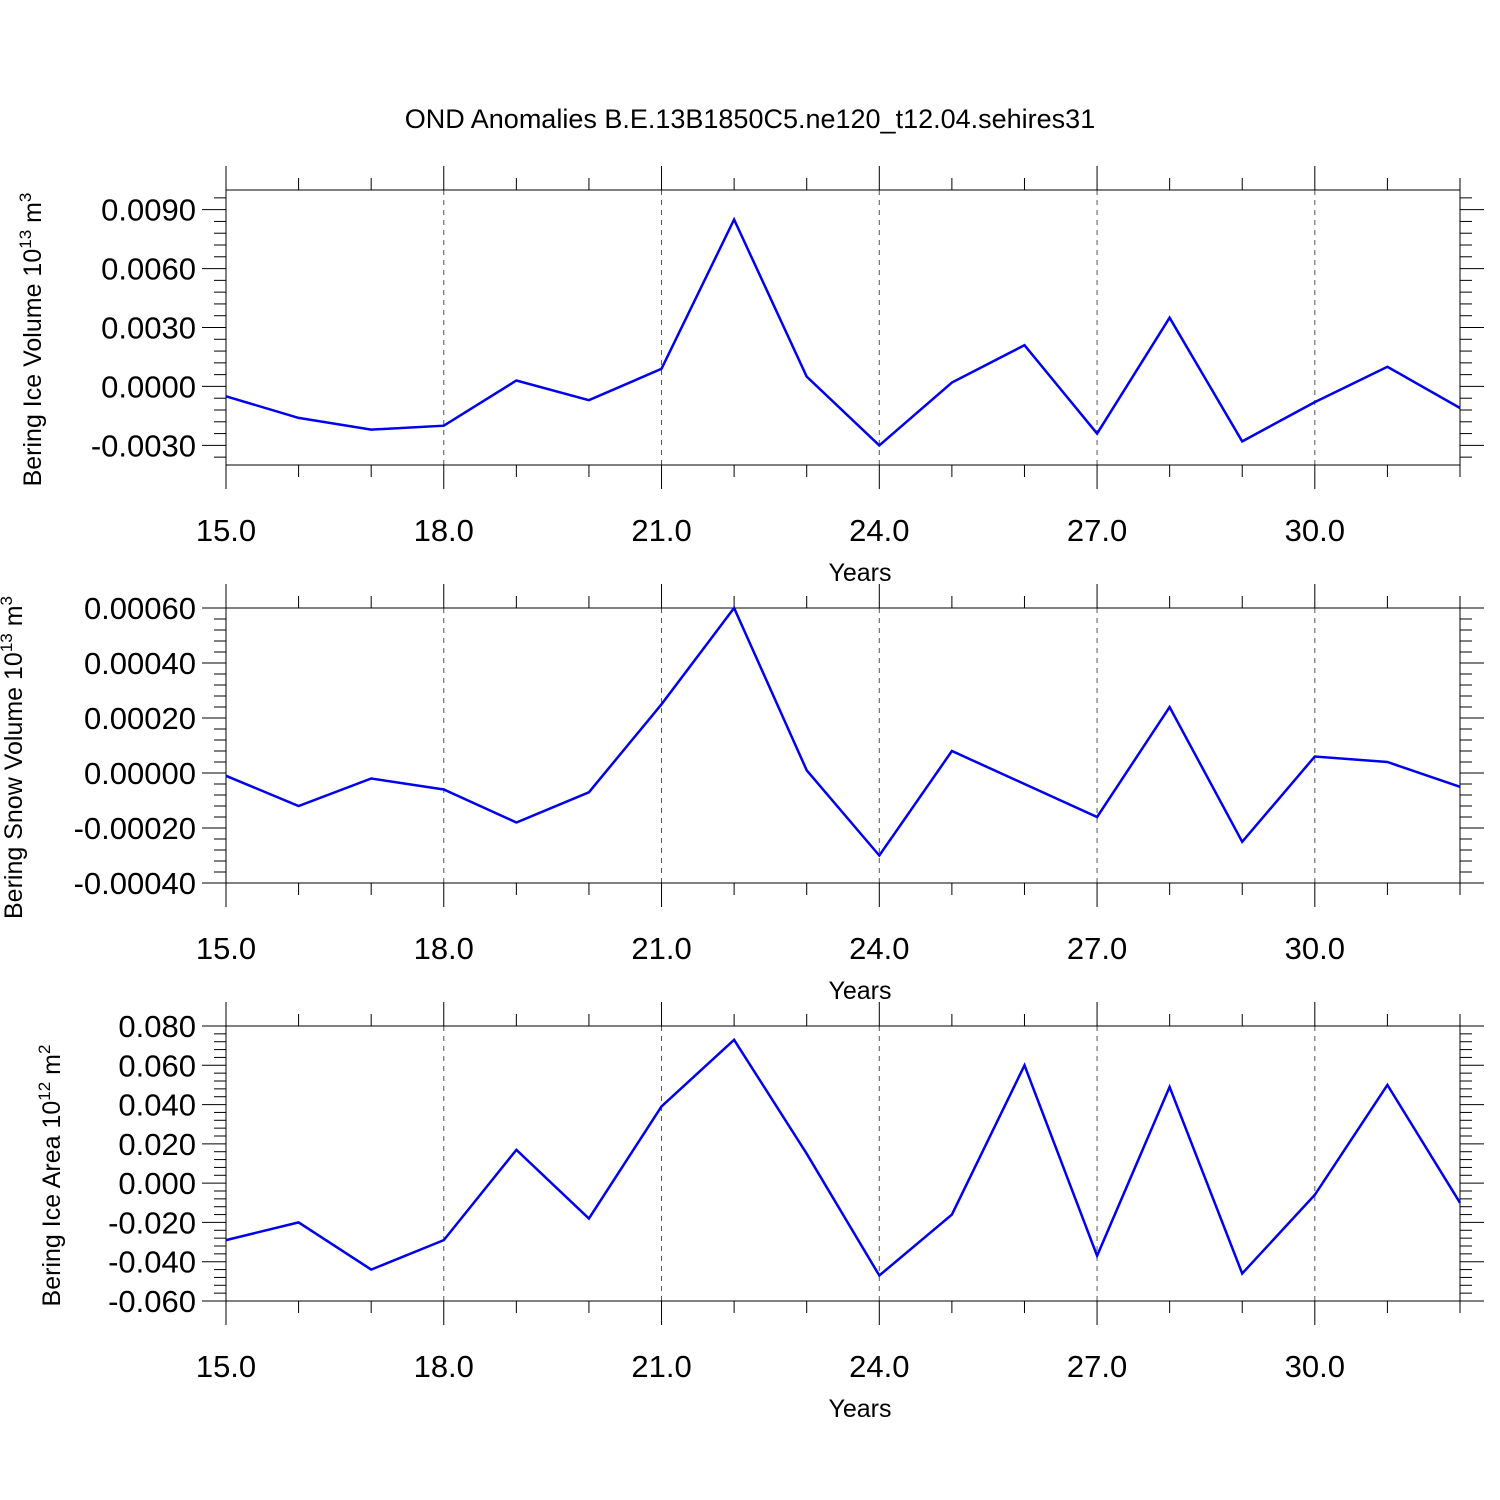 The image size is (1500, 1500). Describe the element at coordinates (140, 608) in the screenshot. I see `y-tick-label: 0.00060` at that location.